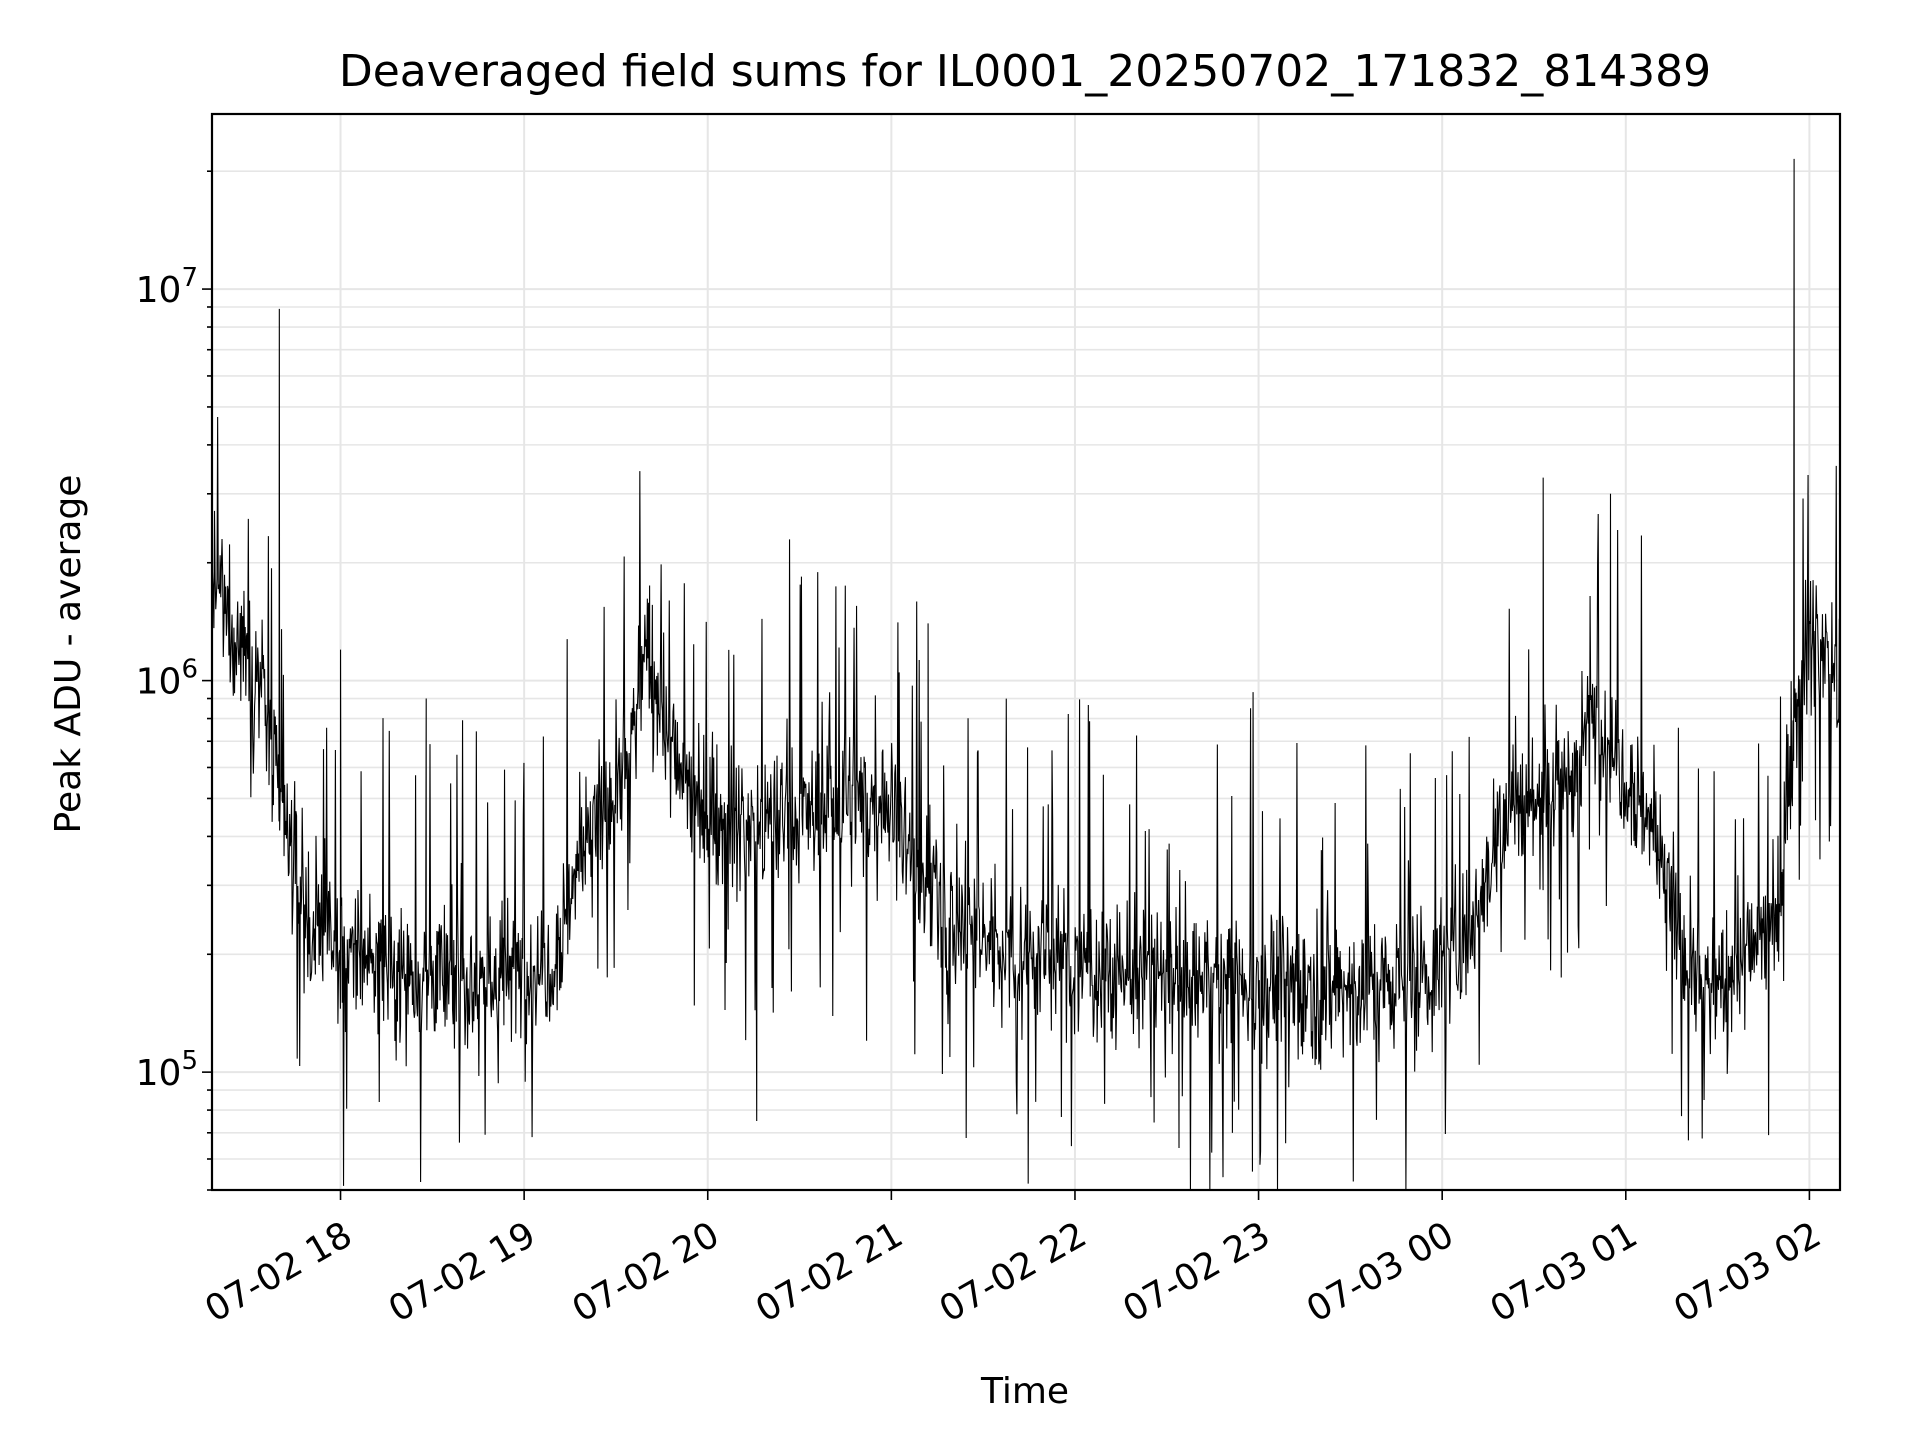 The width and height of the screenshot is (1920, 1440). I want to click on y-tick-exponent: 5, so click(189, 1061).